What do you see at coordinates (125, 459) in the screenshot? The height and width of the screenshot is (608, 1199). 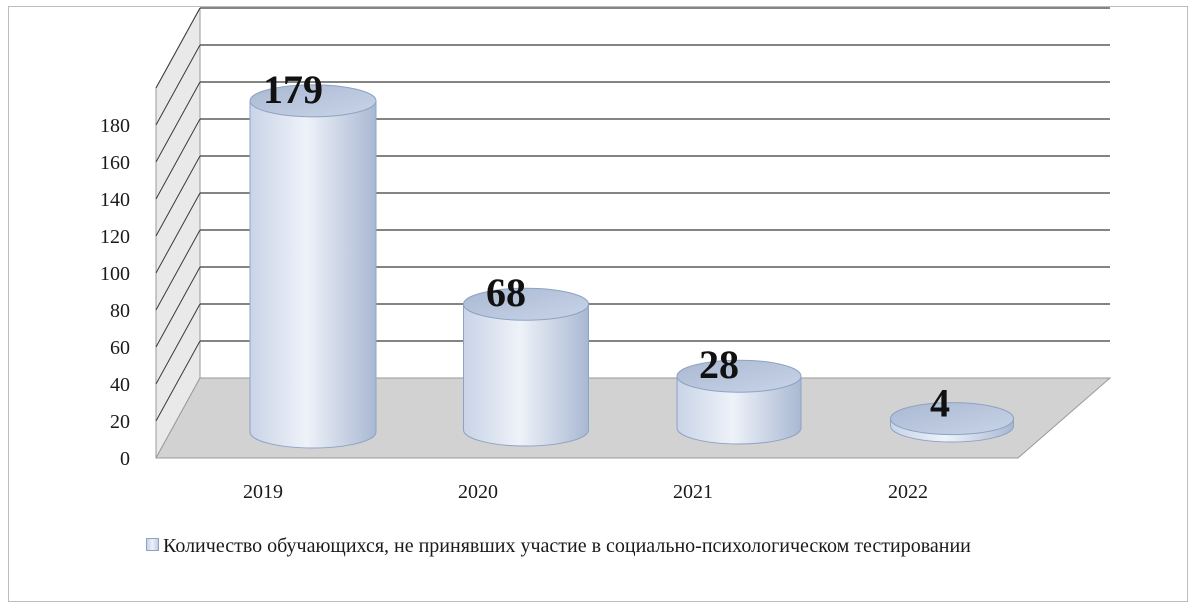 I see `y-tick-label: 0` at bounding box center [125, 459].